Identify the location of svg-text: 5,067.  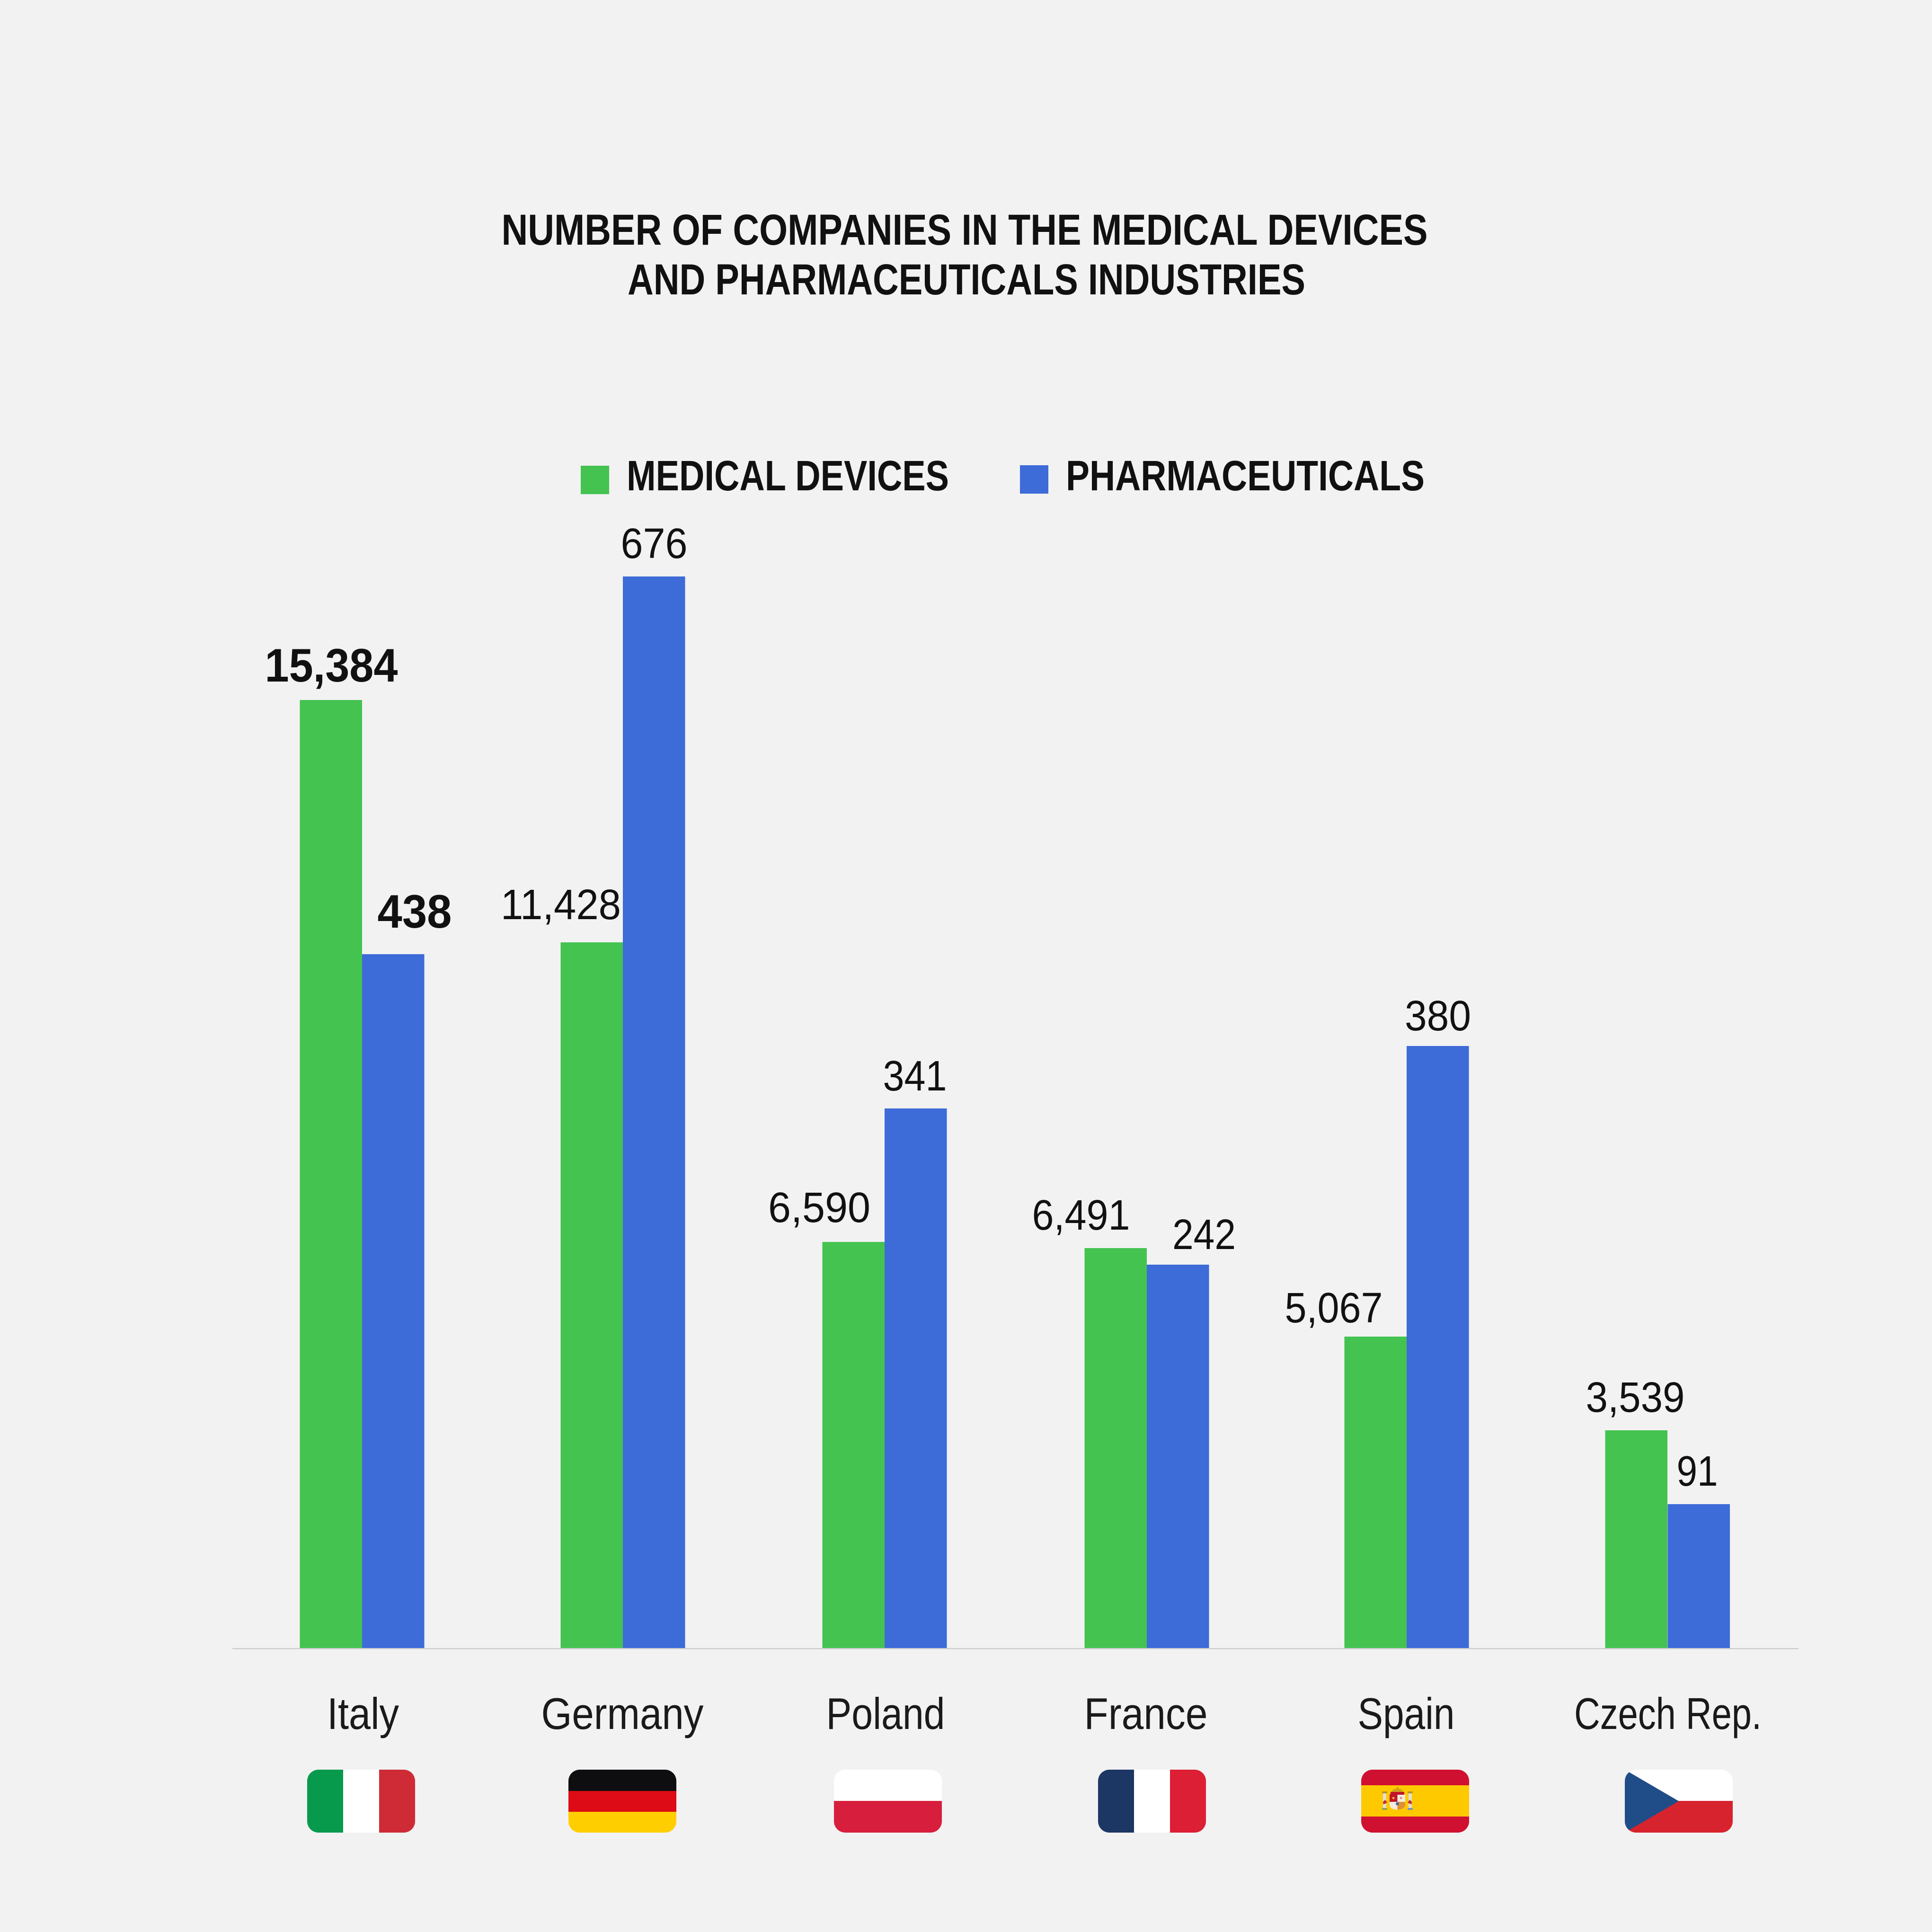
(1334, 1309).